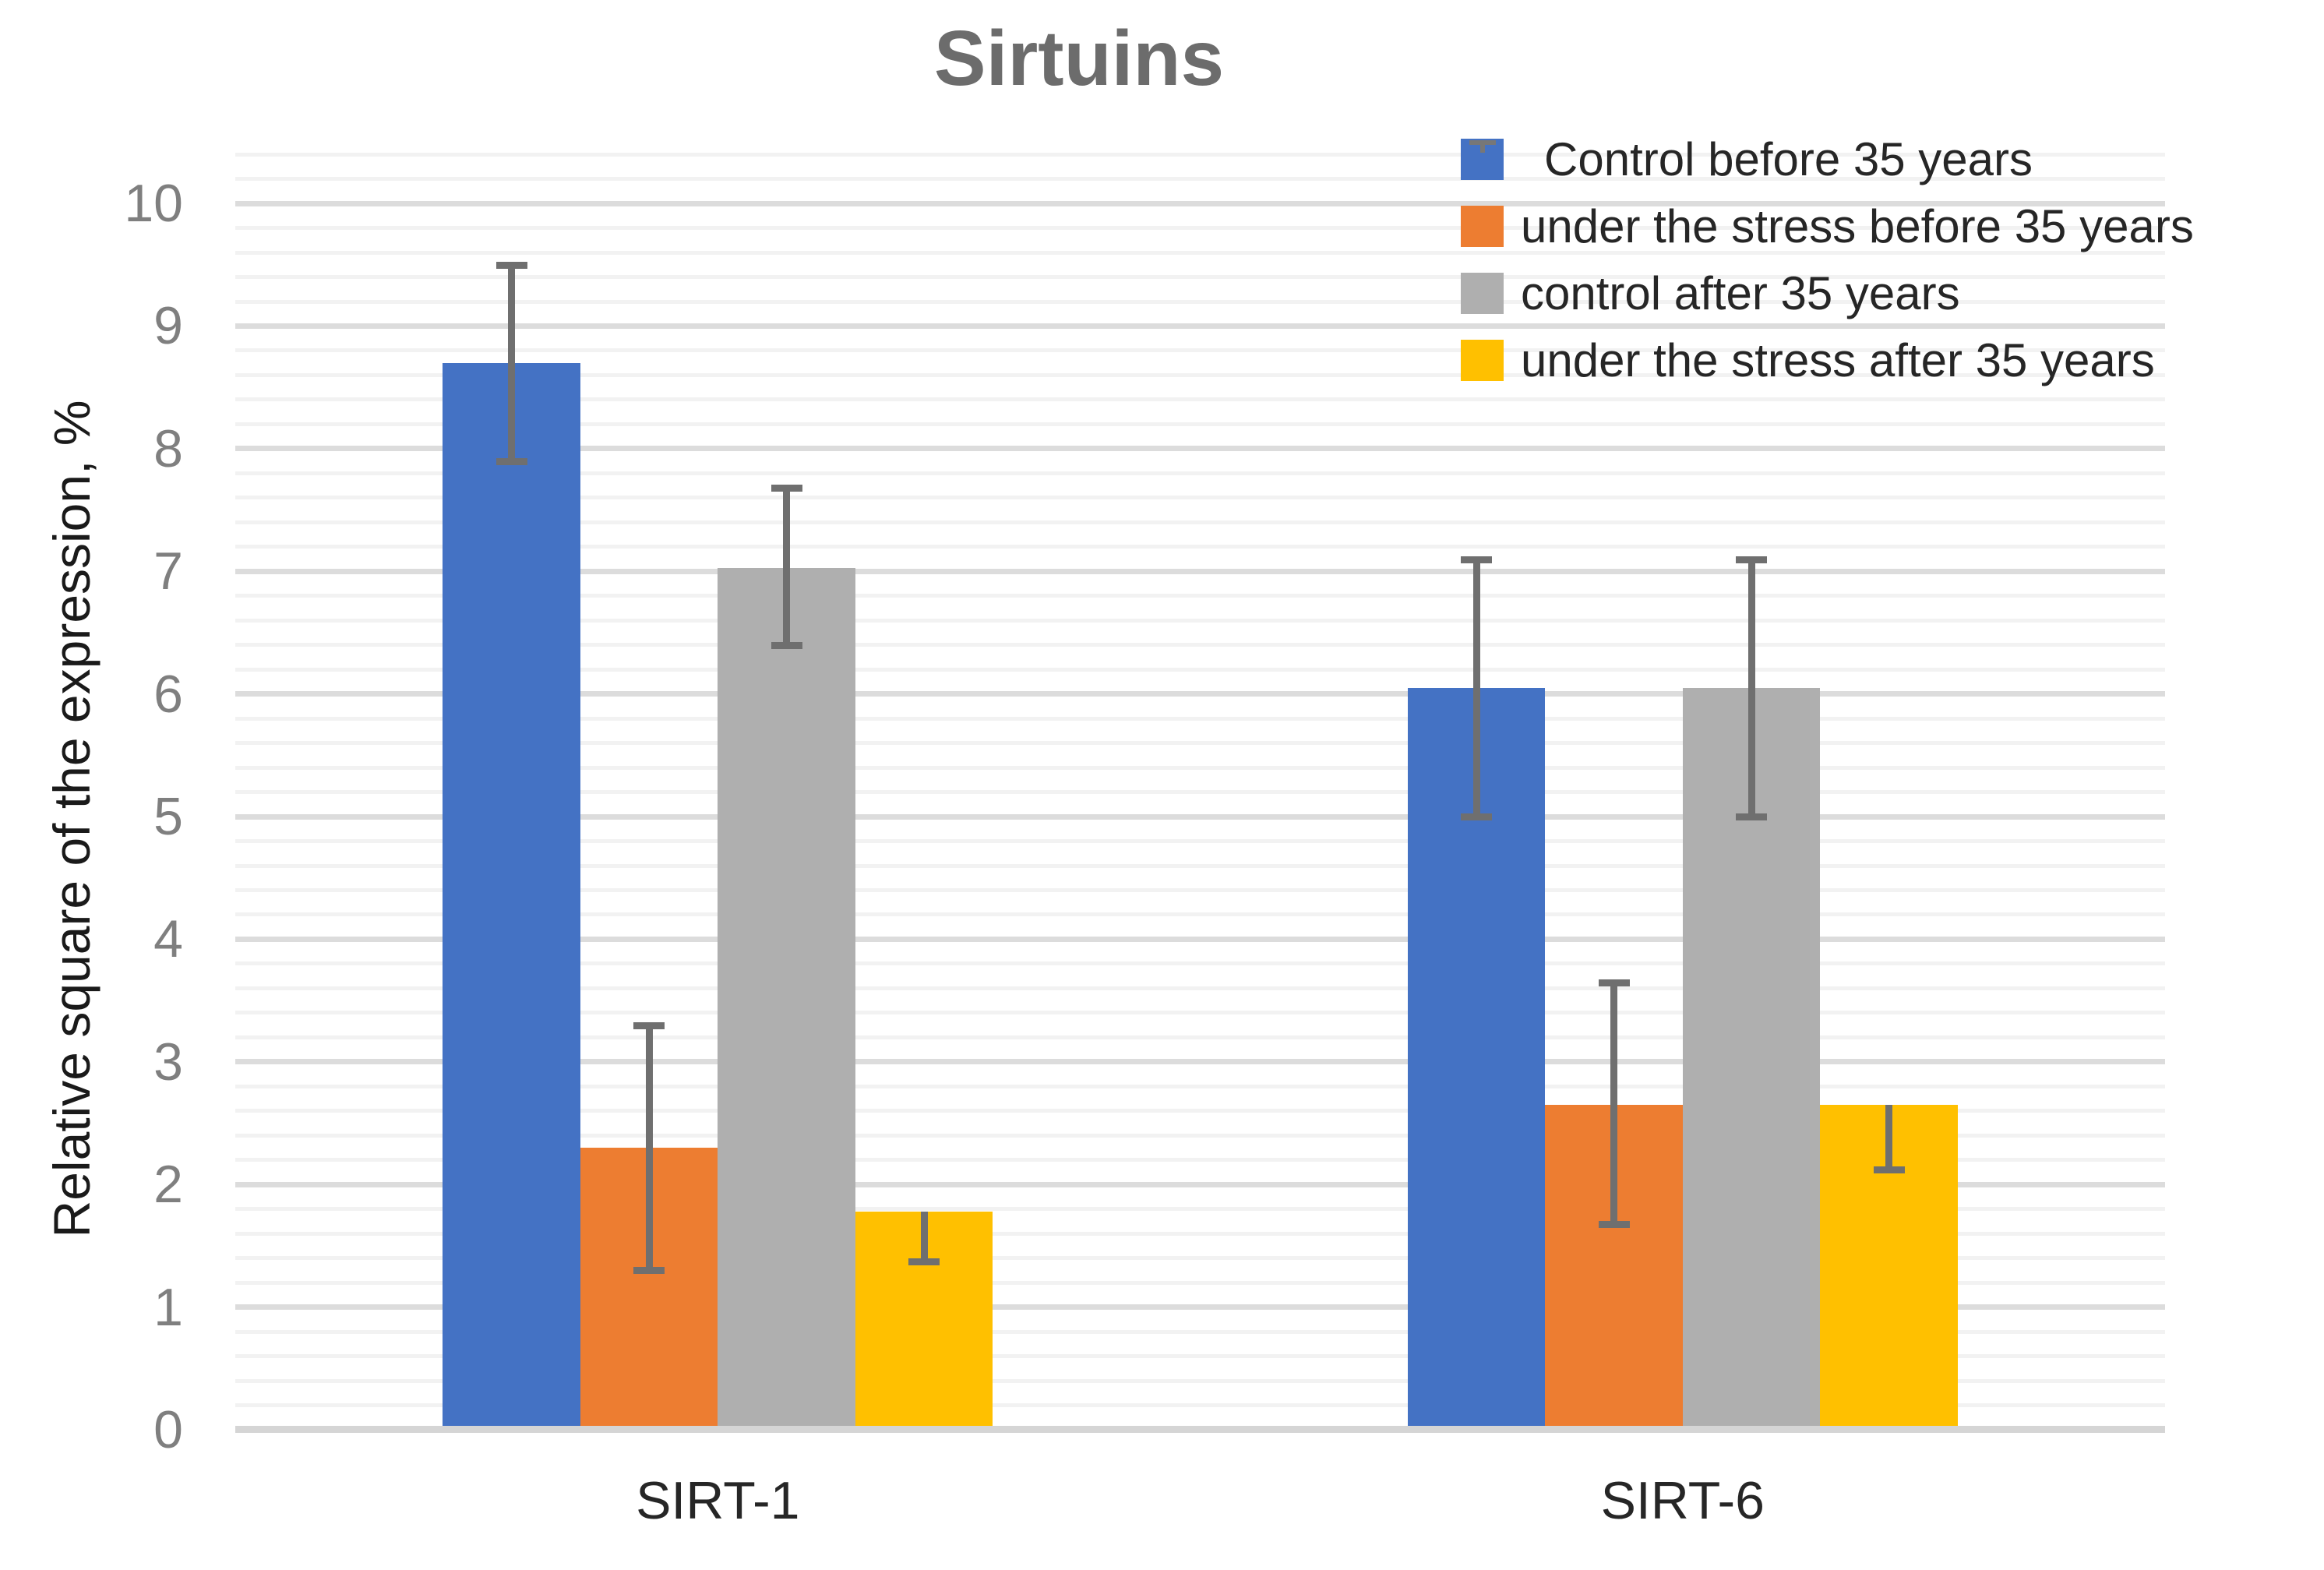 The width and height of the screenshot is (2324, 1570). I want to click on y-tick-label: 0, so click(168, 1430).